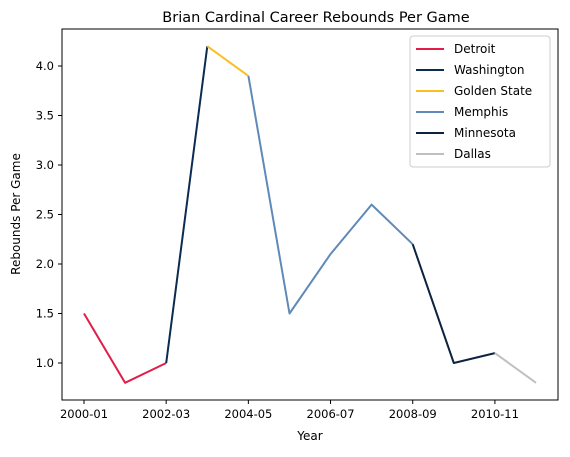 Image resolution: width=570 pixels, height=457 pixels. I want to click on x-tick-label-4: 2008-09, so click(413, 414).